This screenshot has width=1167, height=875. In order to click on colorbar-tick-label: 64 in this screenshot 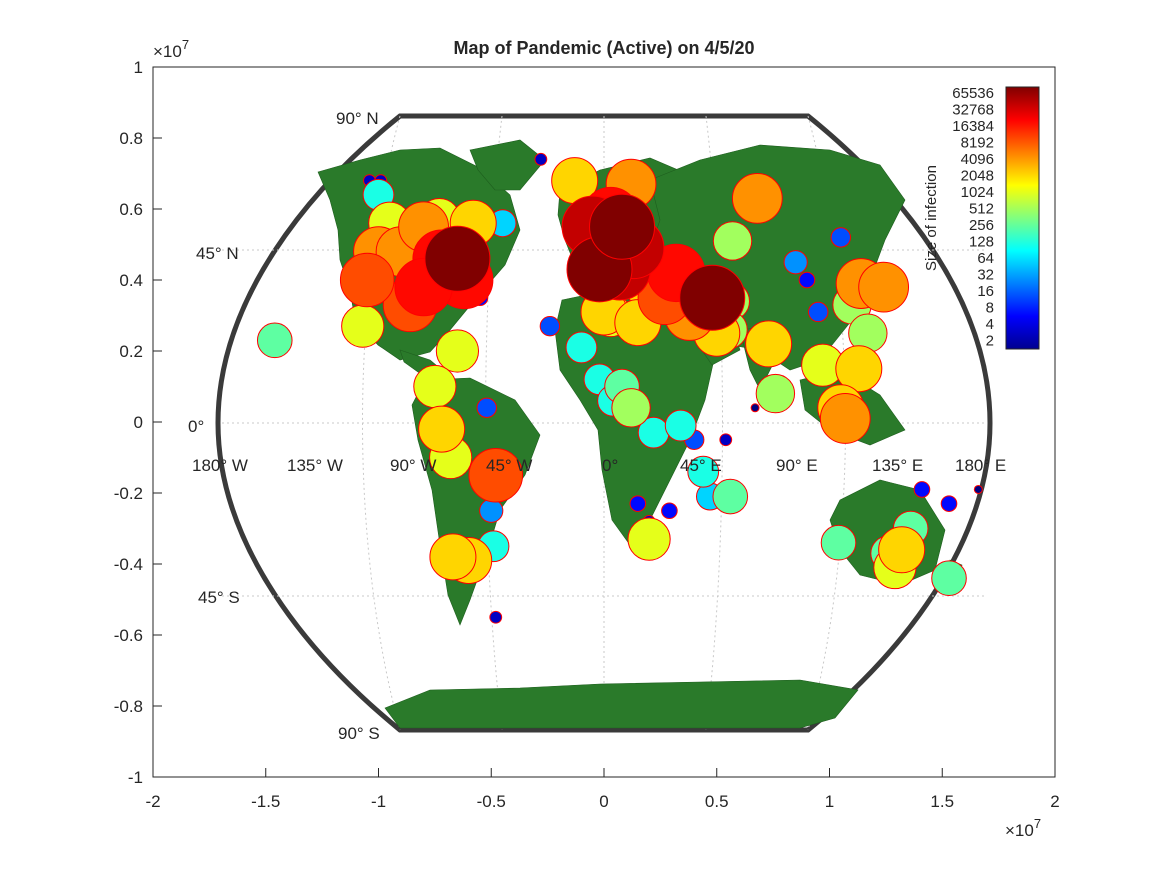, I will do `click(985, 258)`.